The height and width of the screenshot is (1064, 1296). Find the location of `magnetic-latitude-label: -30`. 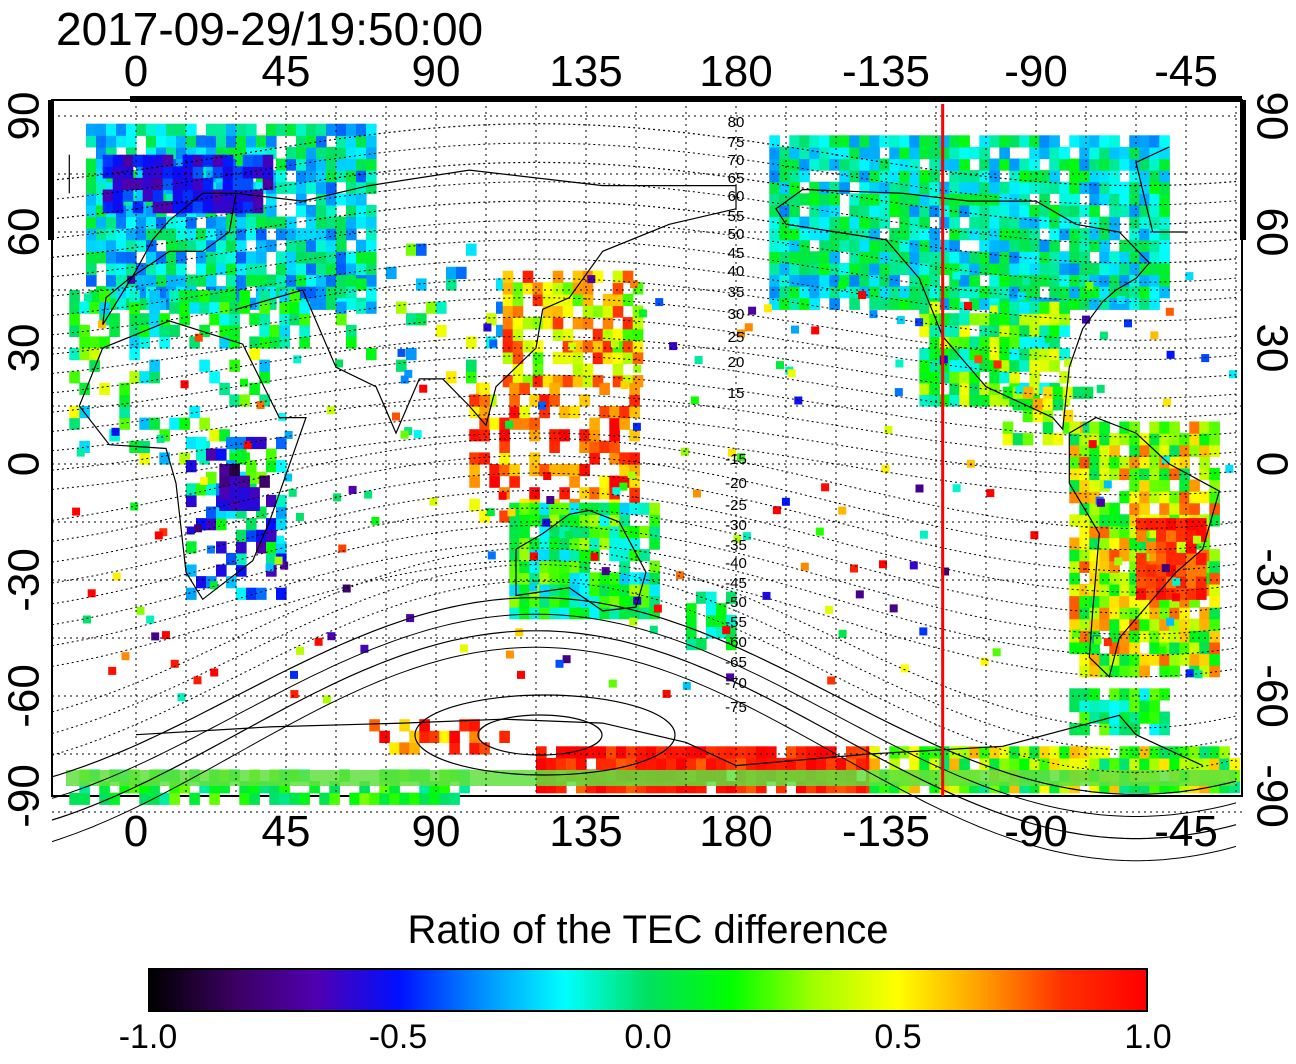

magnetic-latitude-label: -30 is located at coordinates (736, 525).